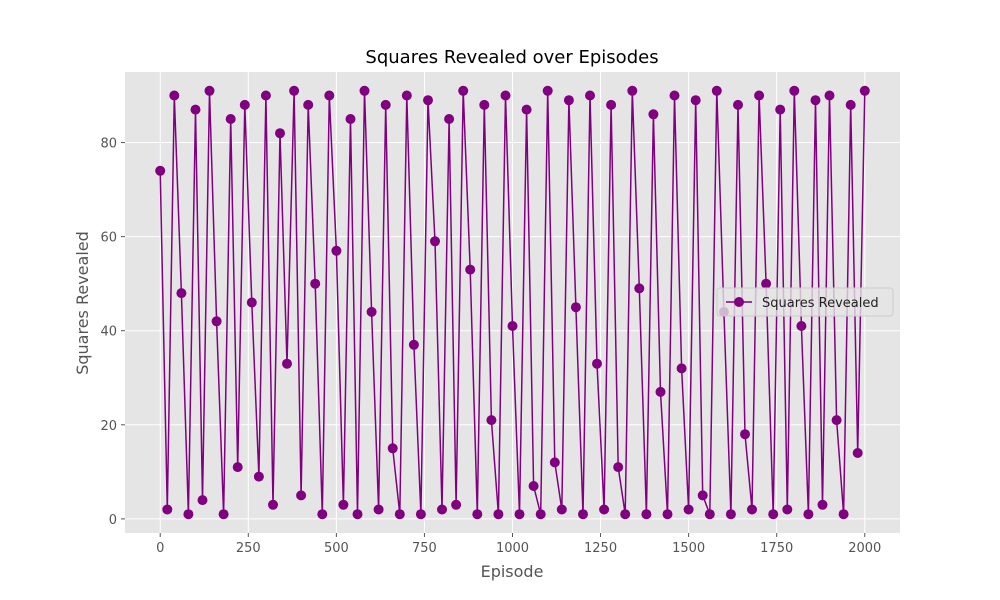 This screenshot has height=600, width=1000. What do you see at coordinates (424, 548) in the screenshot?
I see `x-tick-label: 750` at bounding box center [424, 548].